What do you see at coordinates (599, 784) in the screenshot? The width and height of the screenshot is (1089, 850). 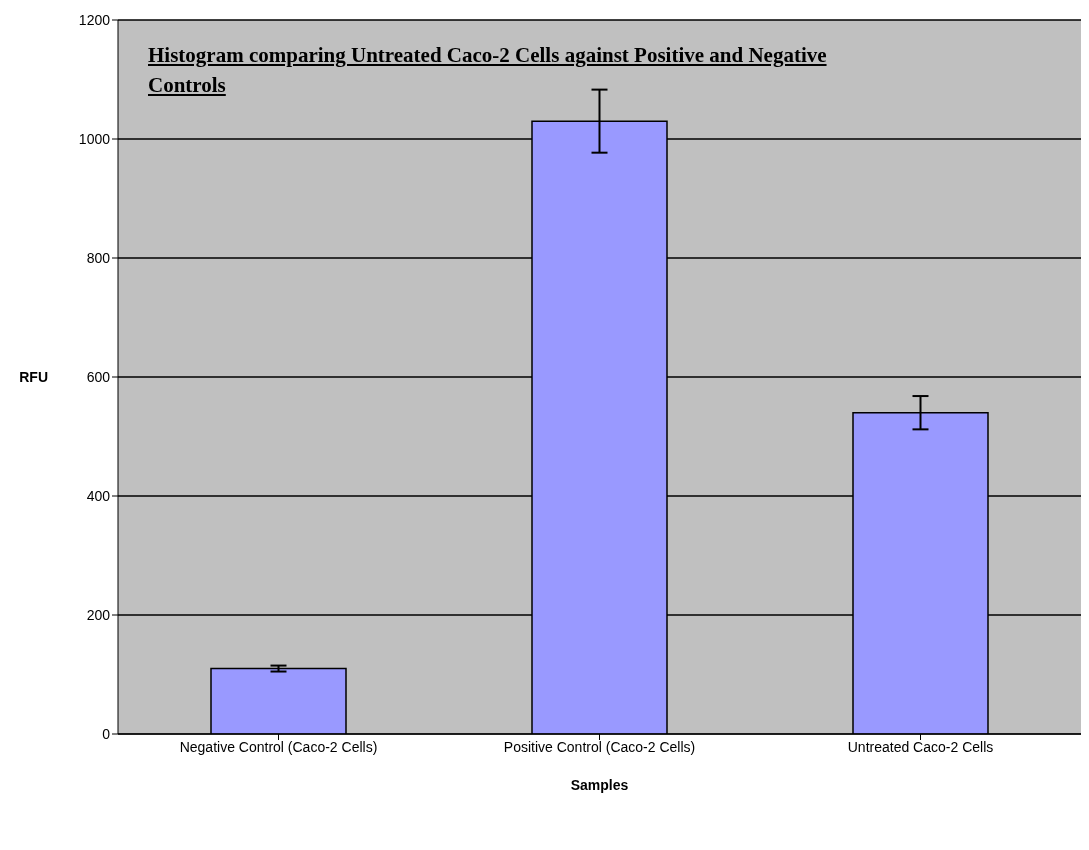 I see `x-axis-title: Samples` at bounding box center [599, 784].